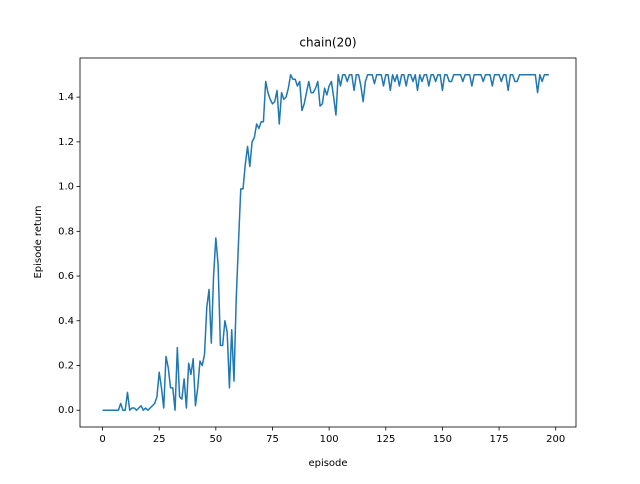  Describe the element at coordinates (66, 276) in the screenshot. I see `y-tick-label: 0.6` at that location.